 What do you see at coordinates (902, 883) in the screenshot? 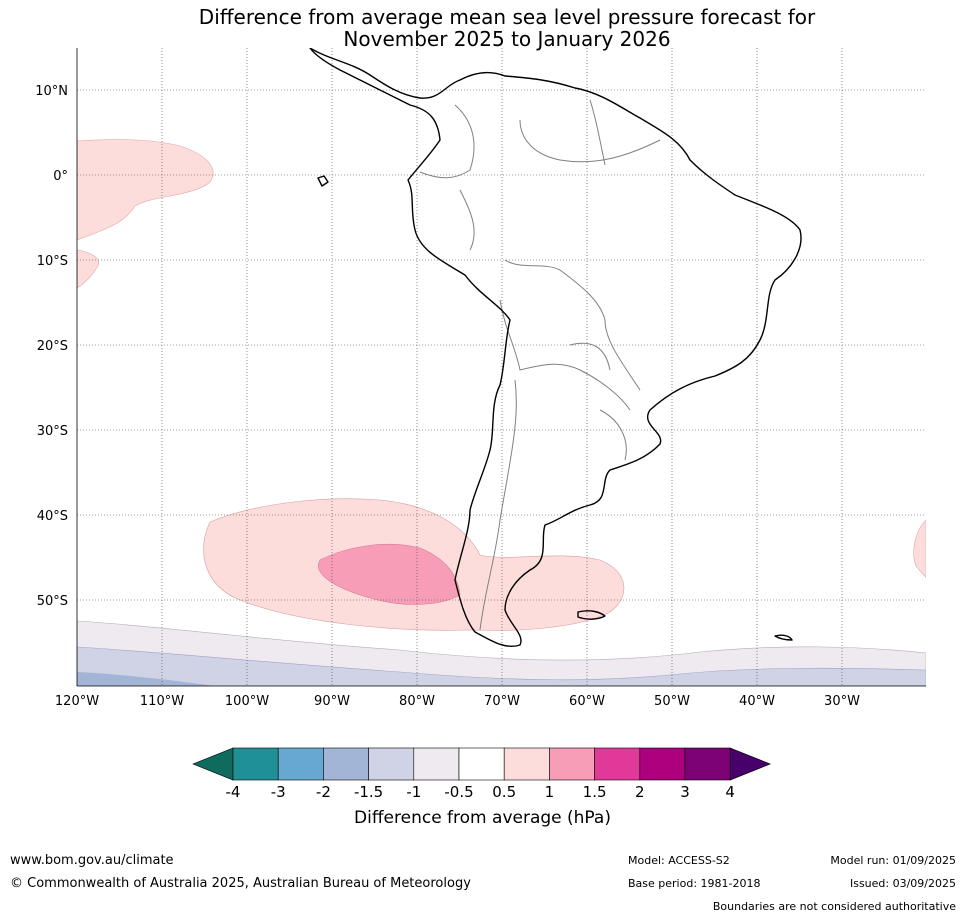
I see `issued-text: Issued: 03/09/2025` at bounding box center [902, 883].